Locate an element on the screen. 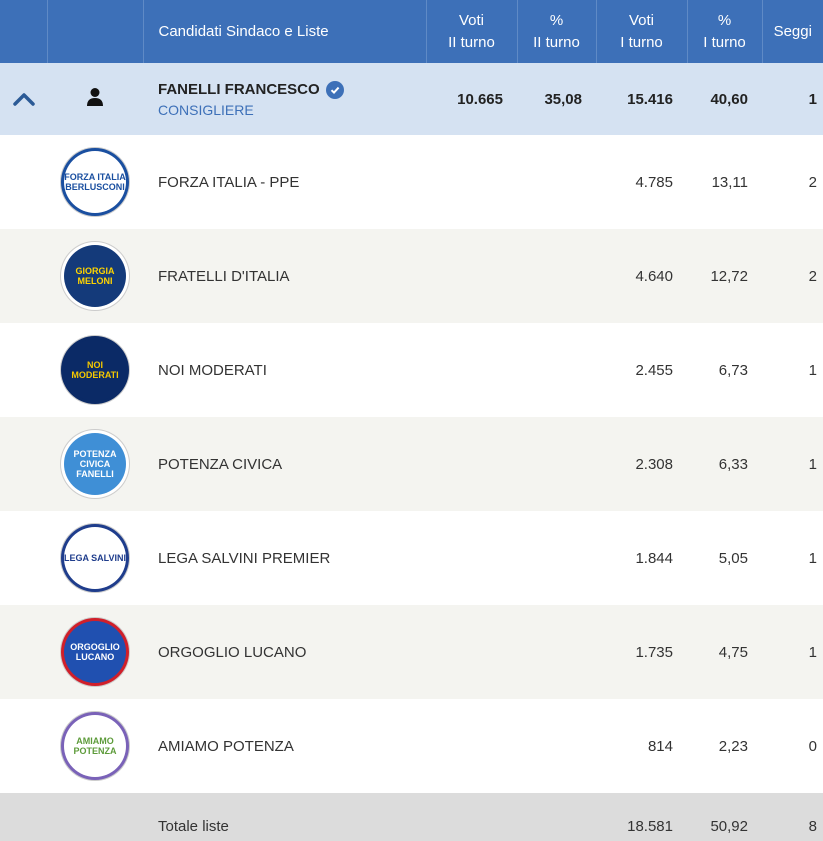  list-name: FRATELLI D'ITALIA is located at coordinates (284, 276).